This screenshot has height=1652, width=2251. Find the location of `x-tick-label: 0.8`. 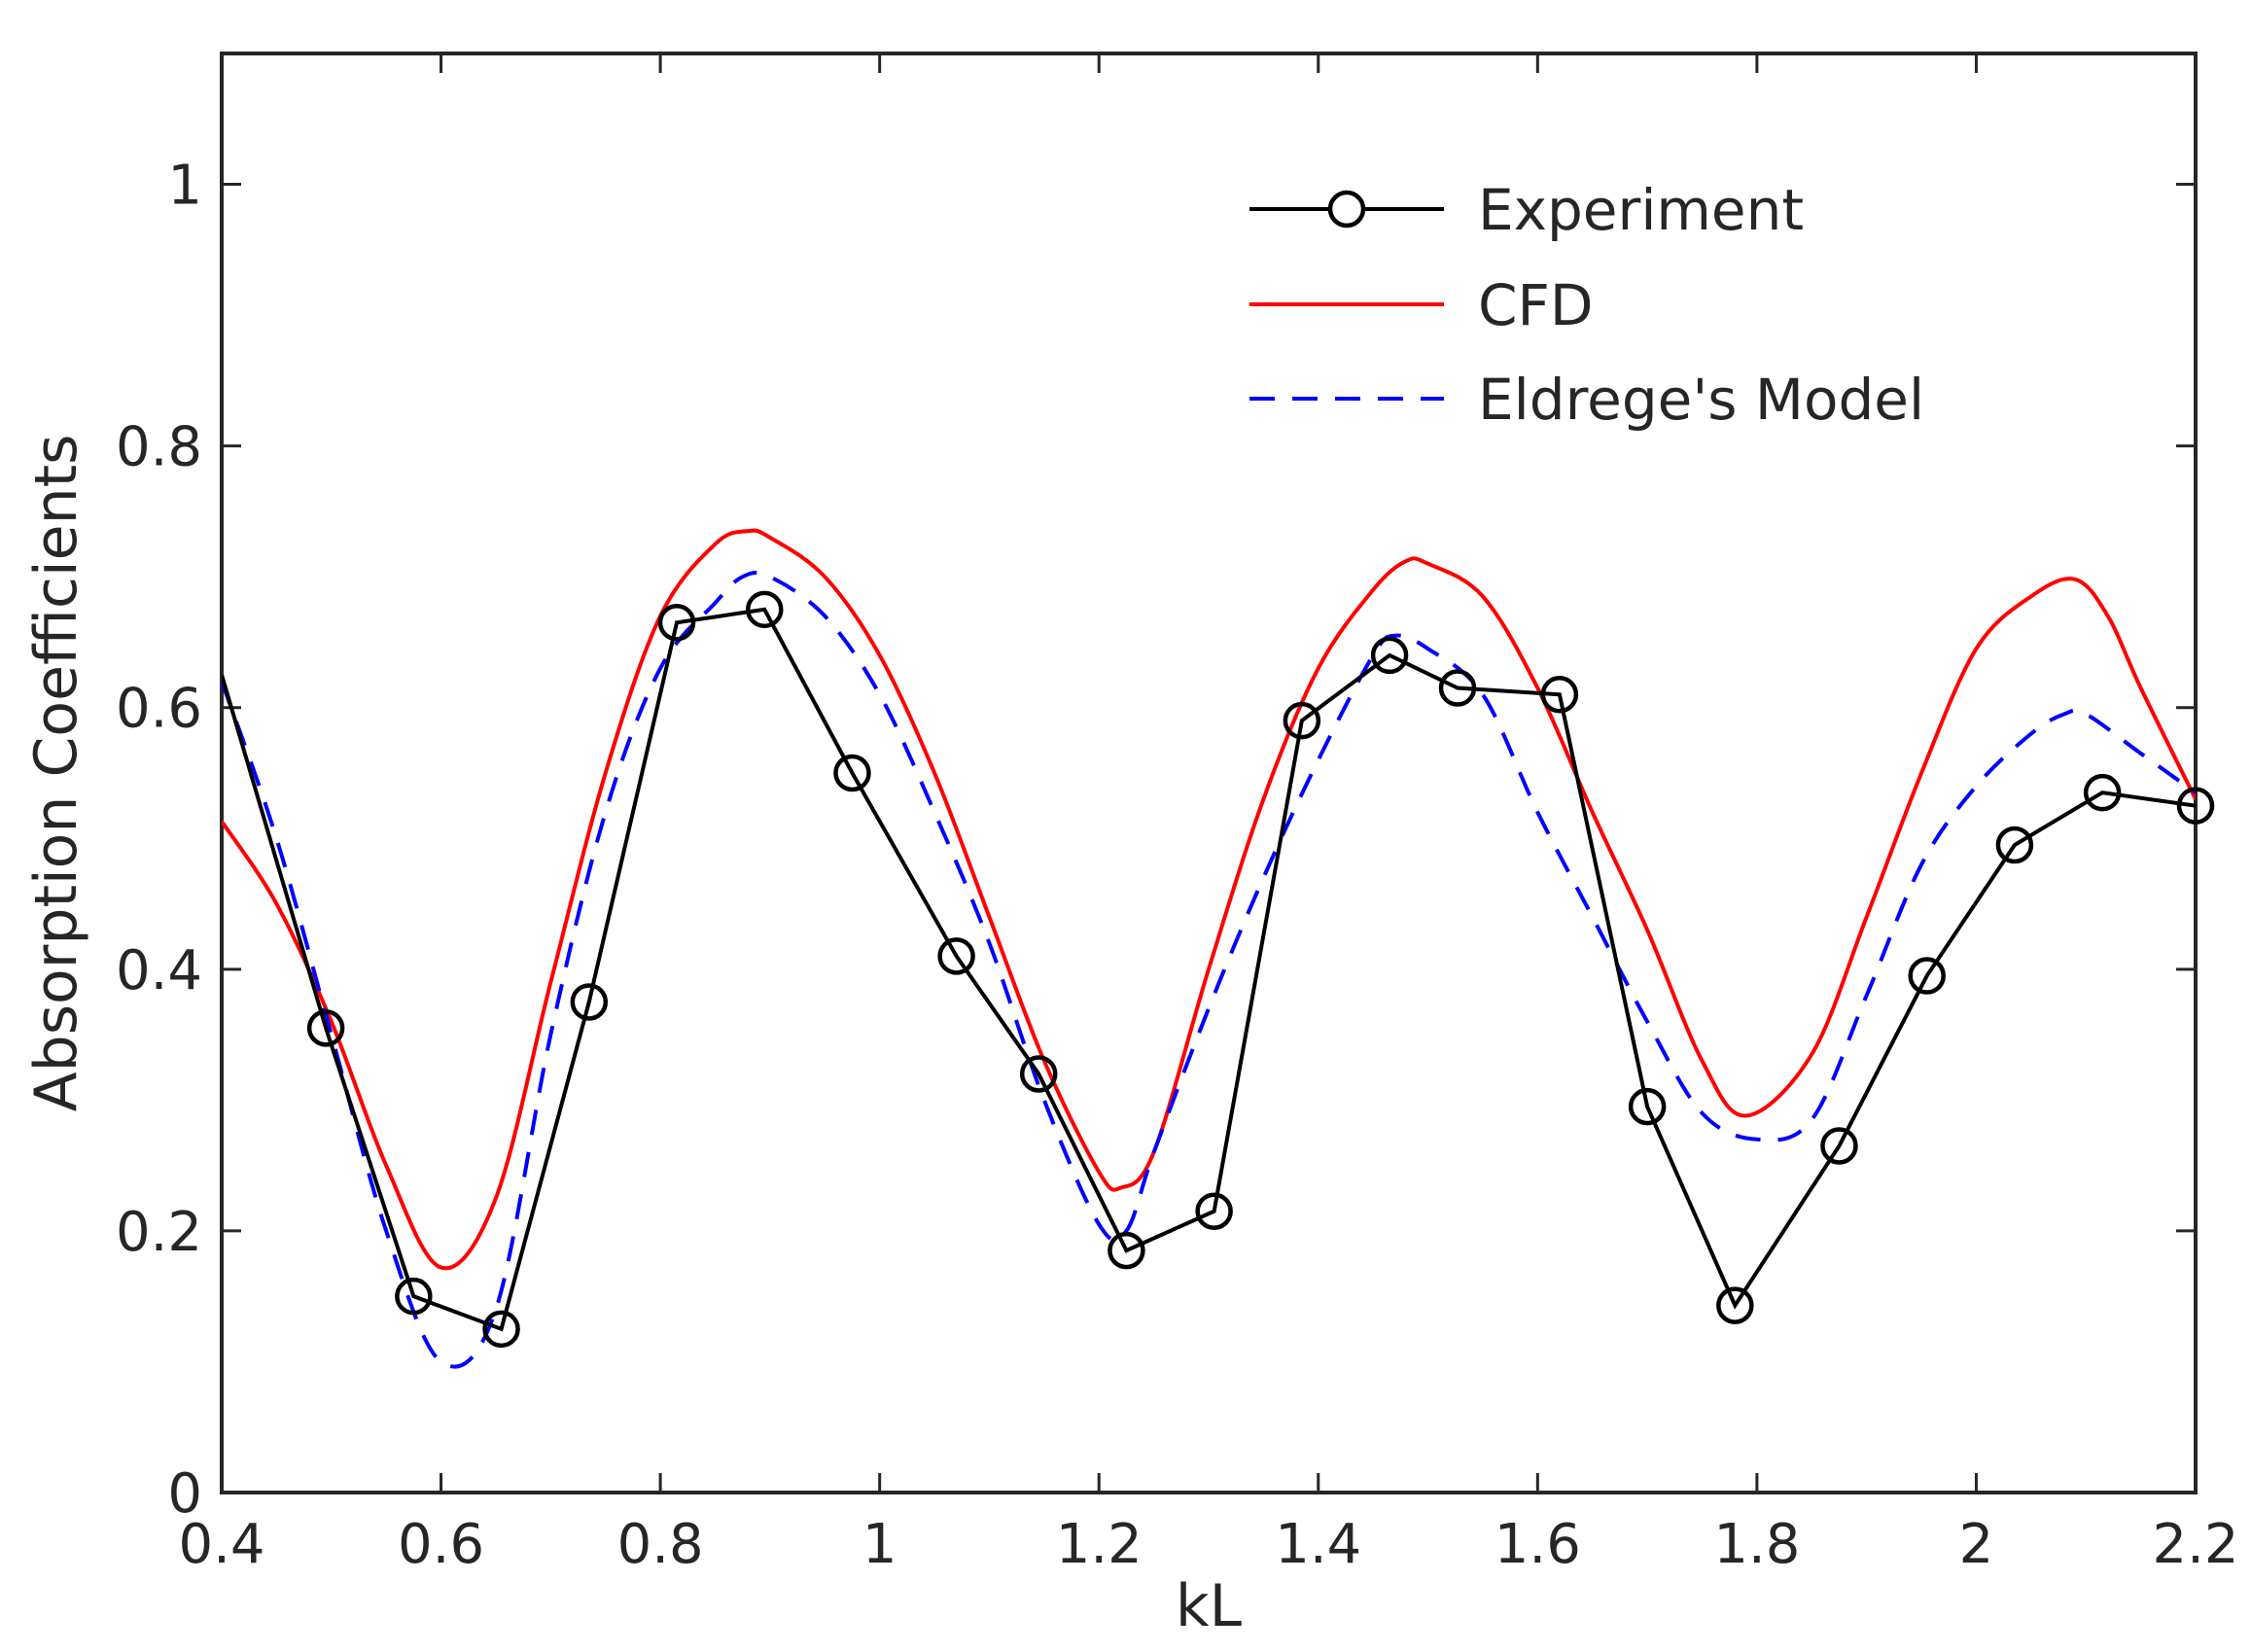

x-tick-label: 0.8 is located at coordinates (660, 1544).